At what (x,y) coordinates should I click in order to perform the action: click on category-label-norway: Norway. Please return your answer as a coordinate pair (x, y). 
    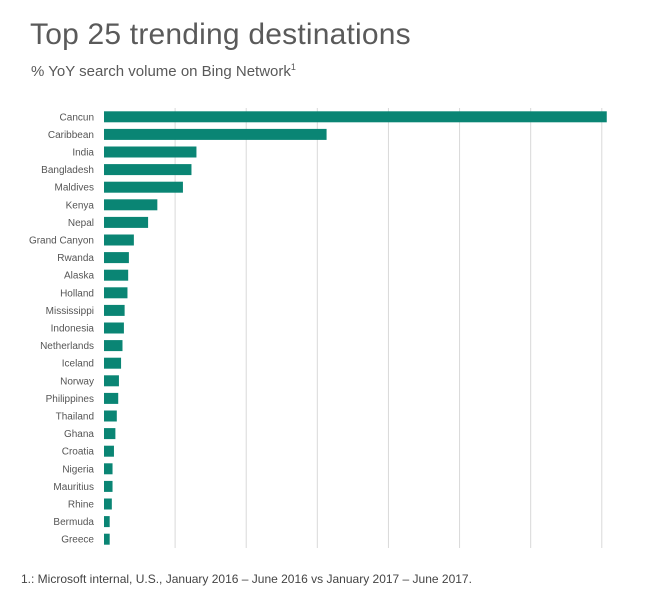
    Looking at the image, I should click on (77, 381).